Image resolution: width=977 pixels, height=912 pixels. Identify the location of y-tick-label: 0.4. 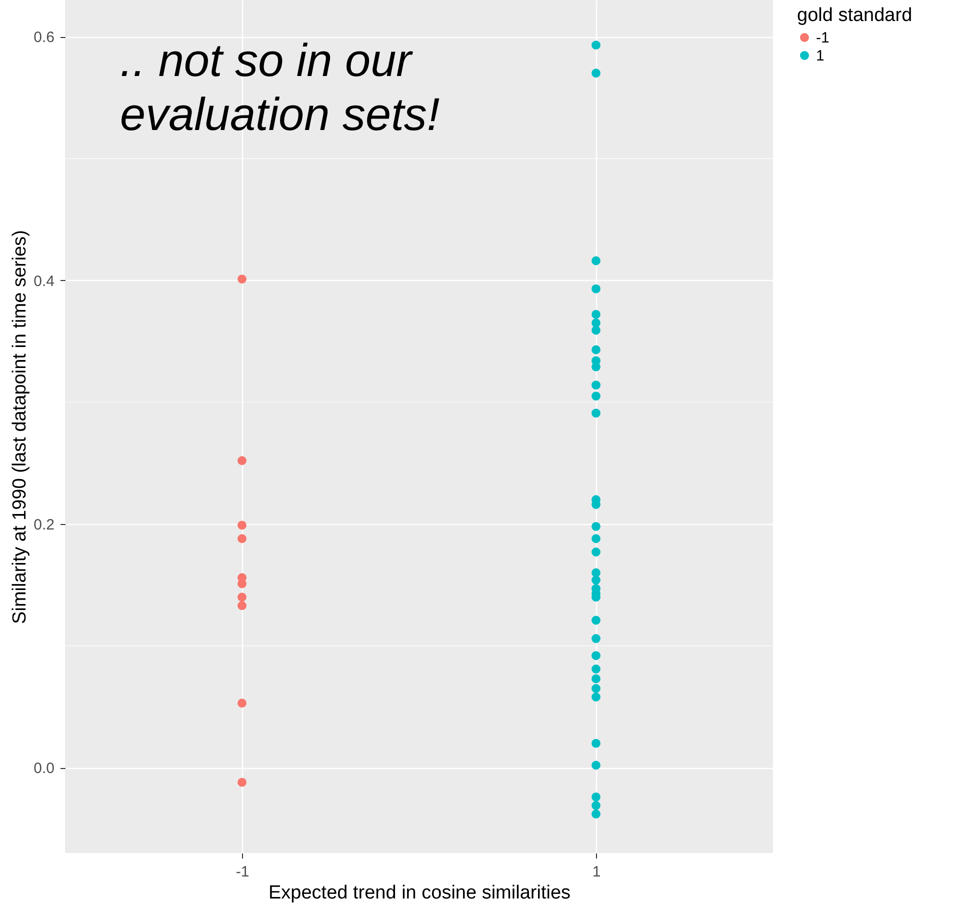
(44, 281).